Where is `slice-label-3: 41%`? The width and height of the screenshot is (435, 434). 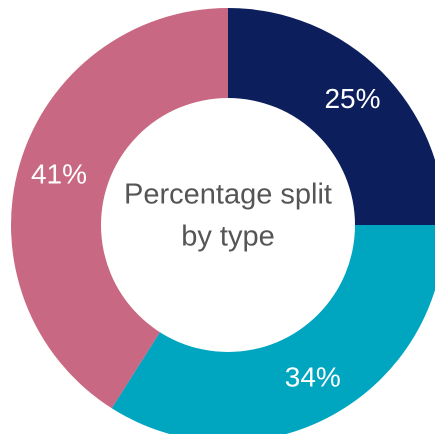 slice-label-3: 41% is located at coordinates (59, 173).